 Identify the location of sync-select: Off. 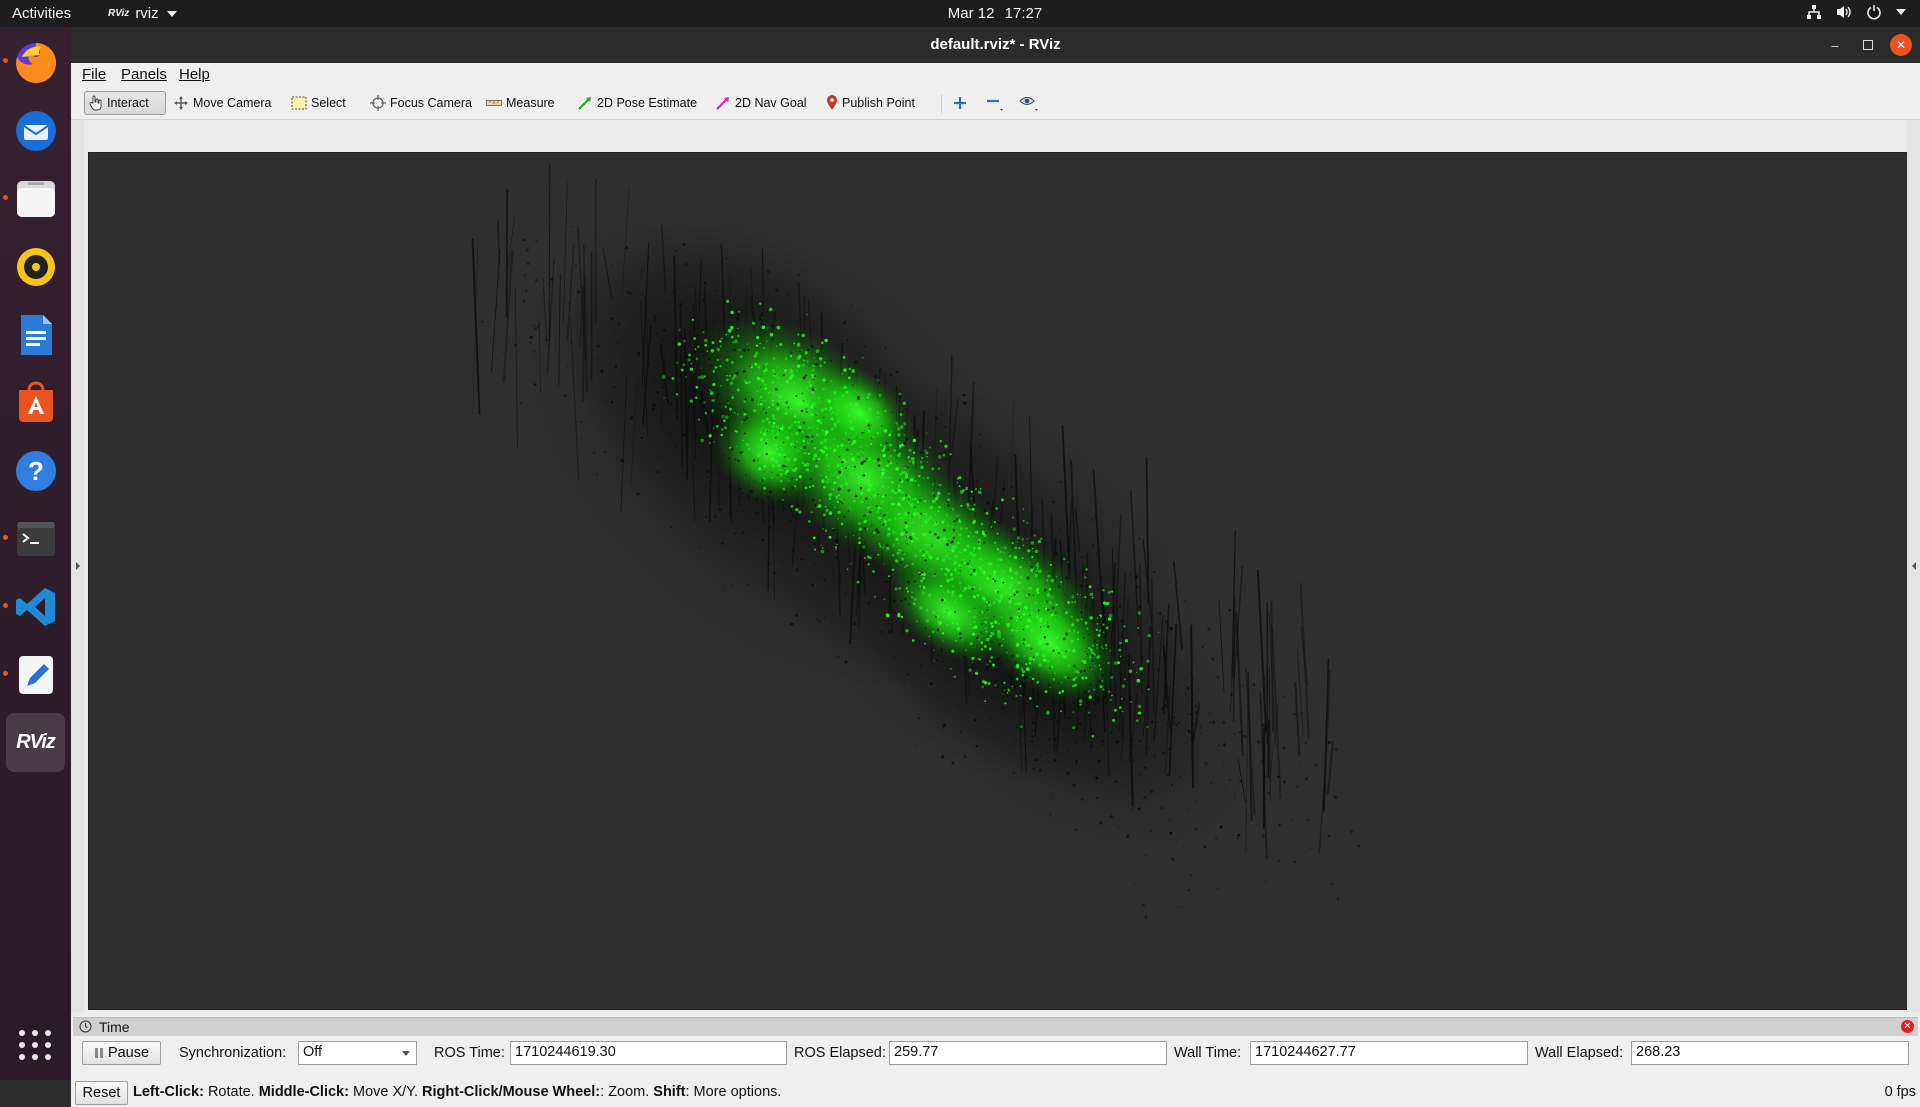
(357, 1053).